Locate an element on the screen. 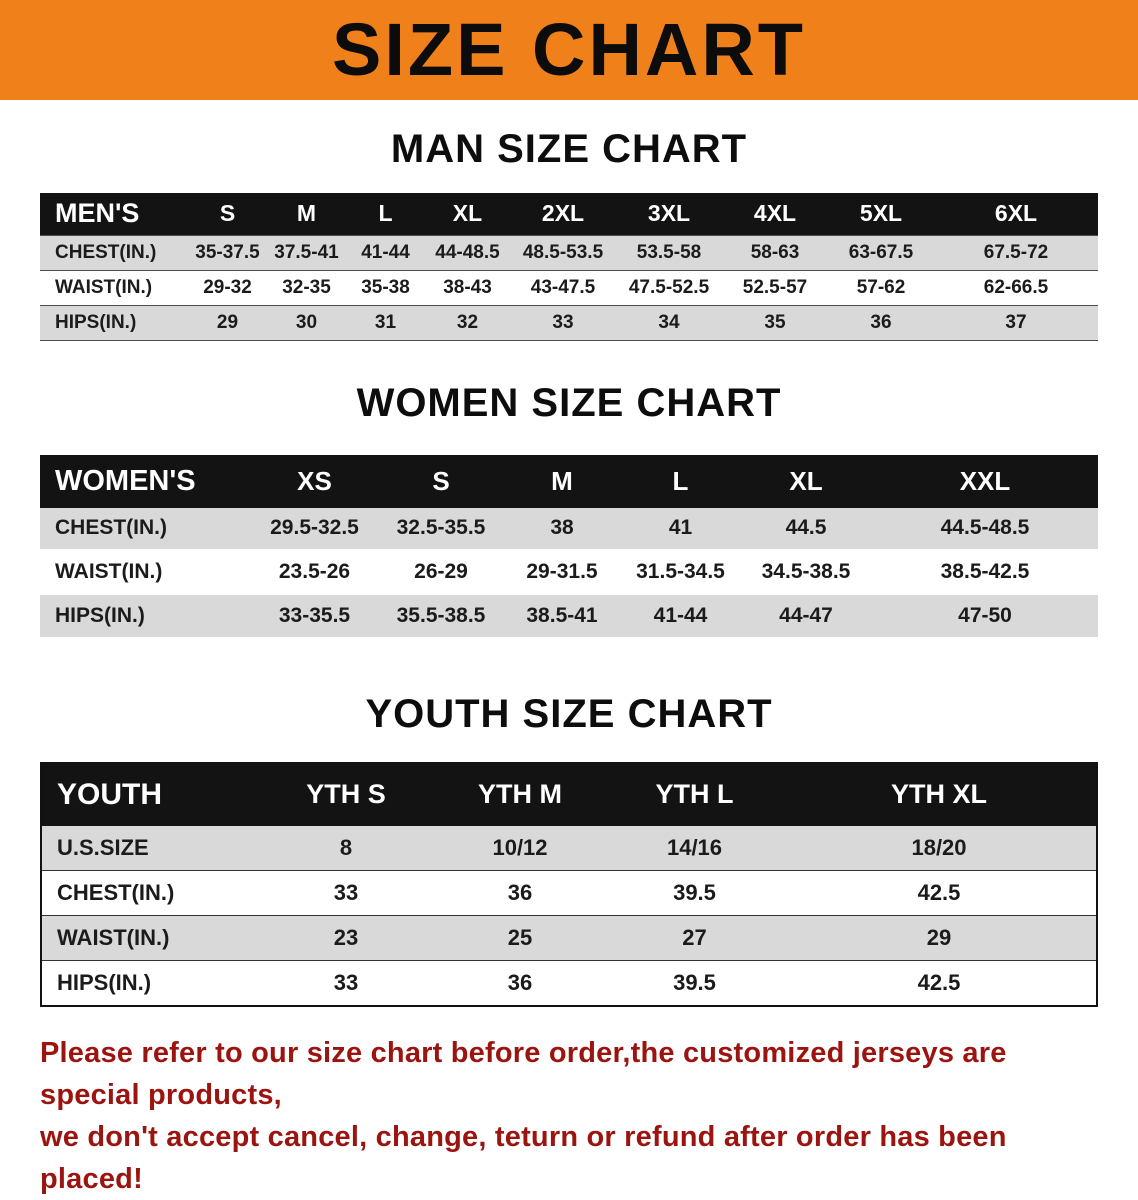 The image size is (1138, 1200). women-value-cell: 29.5-32.5 is located at coordinates (314, 529).